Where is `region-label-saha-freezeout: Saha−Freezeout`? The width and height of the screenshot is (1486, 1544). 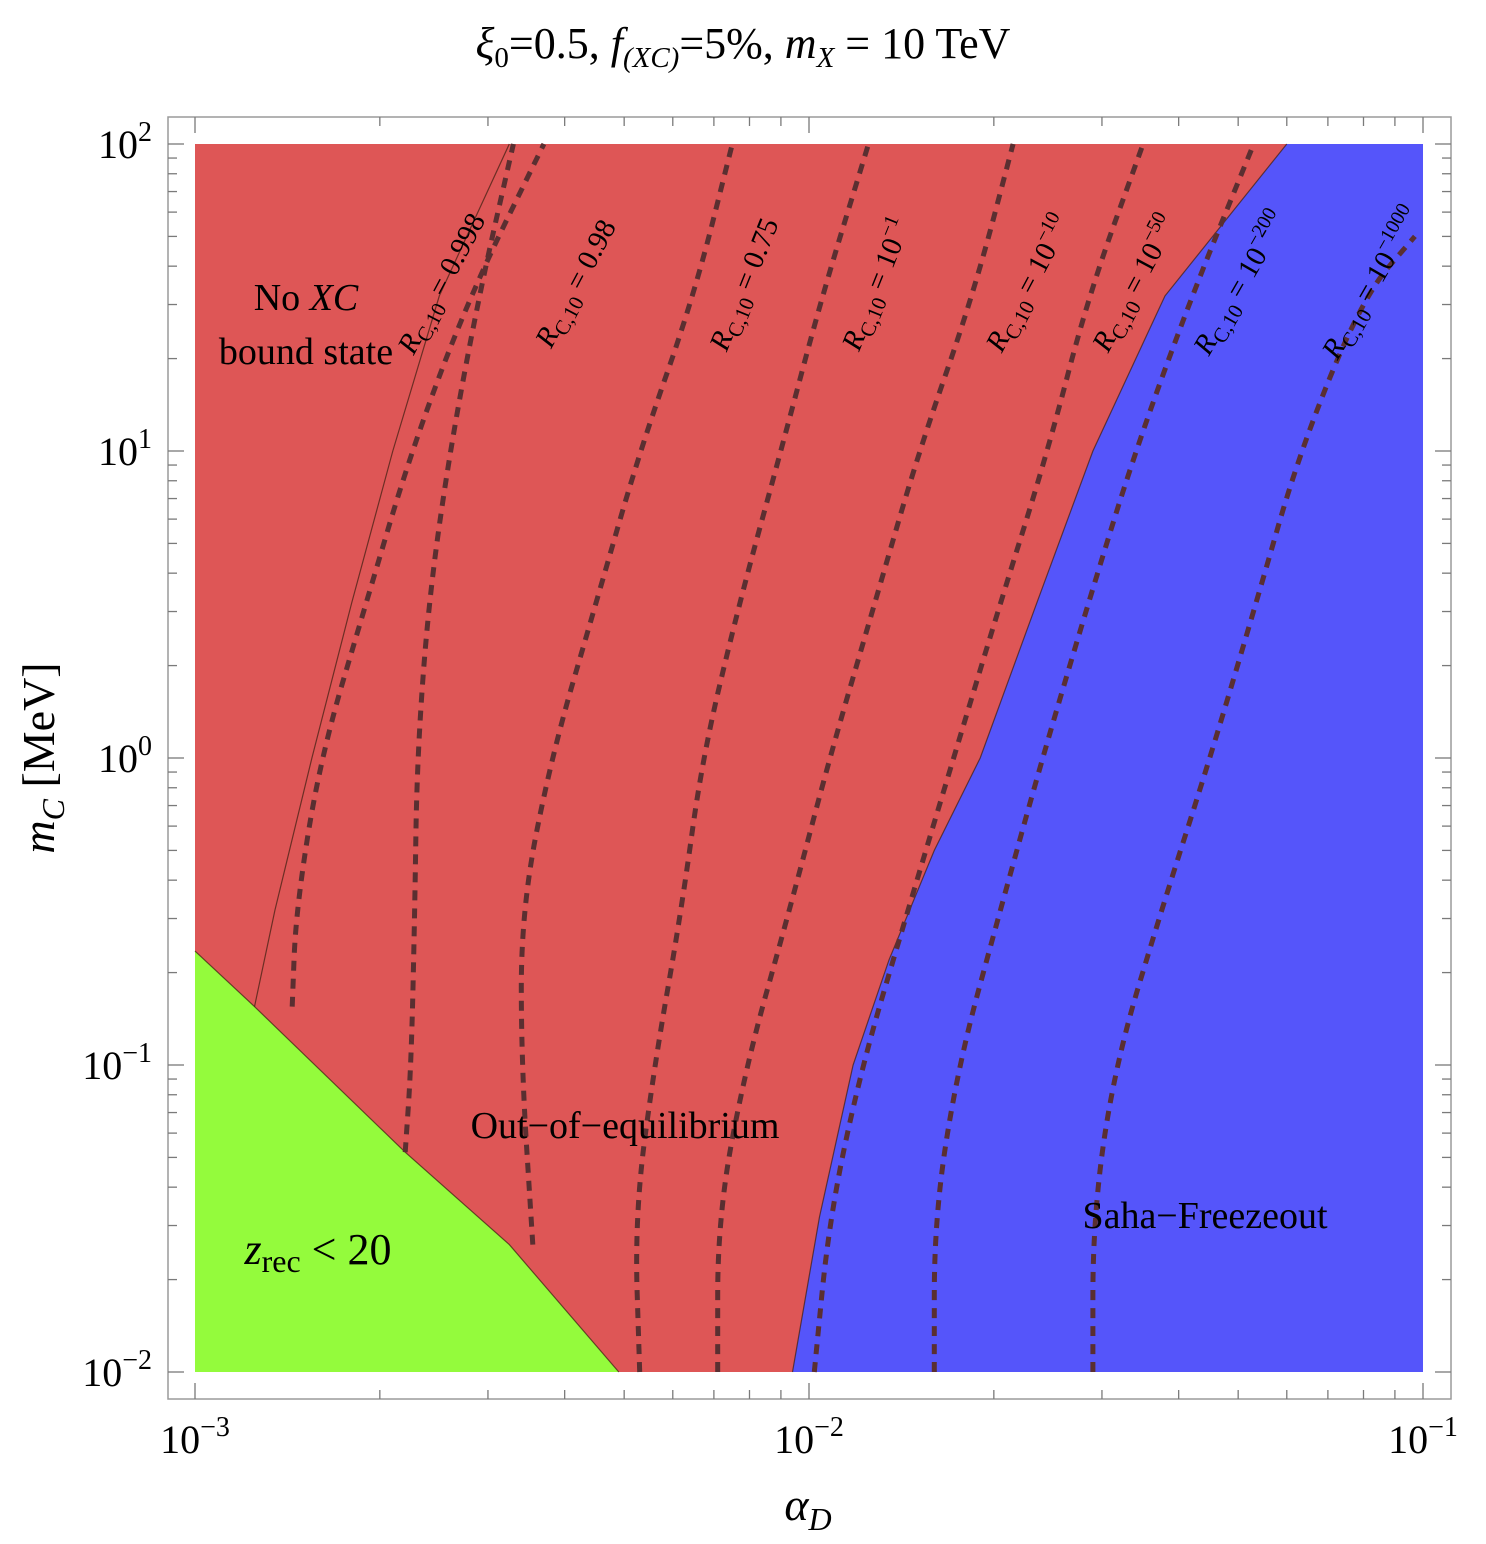
region-label-saha-freezeout: Saha−Freezeout is located at coordinates (1205, 1216).